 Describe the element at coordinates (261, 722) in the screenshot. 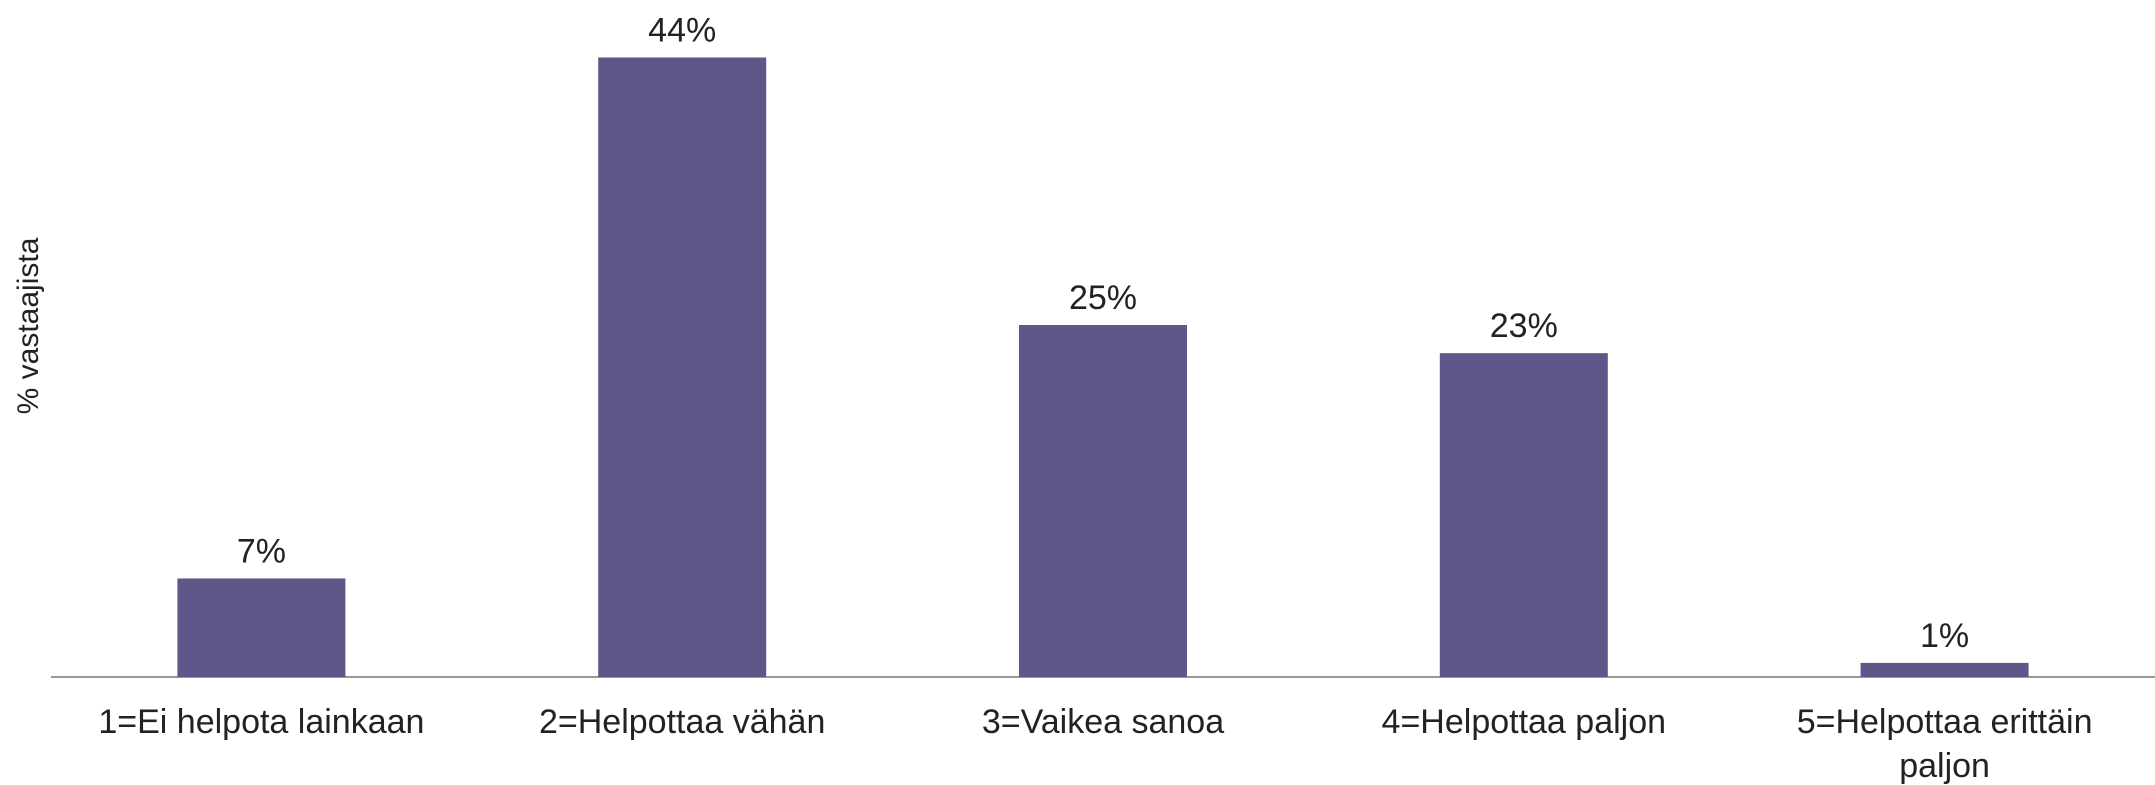

I see `x-tick-label: 1=Ei helpota lainkaan` at that location.